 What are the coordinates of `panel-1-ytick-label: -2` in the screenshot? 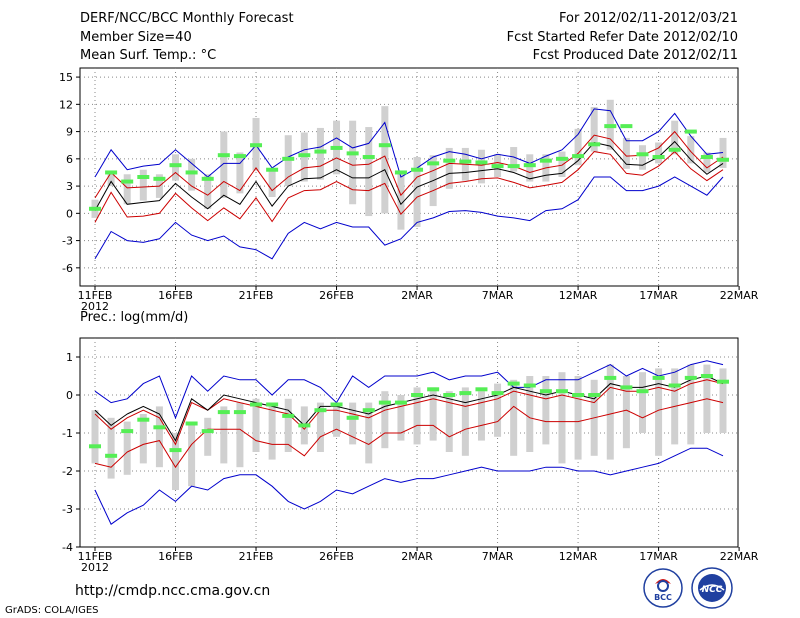 It's located at (67, 471).